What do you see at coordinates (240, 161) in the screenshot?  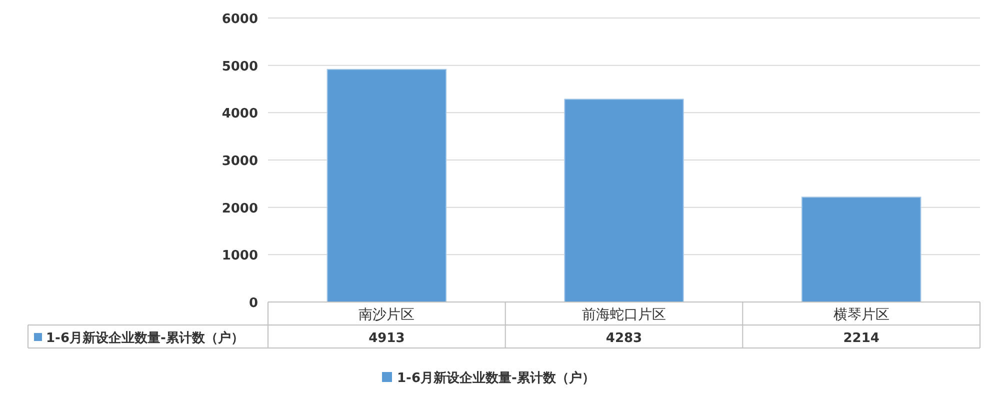 I see `y-tick-label: 3000` at bounding box center [240, 161].